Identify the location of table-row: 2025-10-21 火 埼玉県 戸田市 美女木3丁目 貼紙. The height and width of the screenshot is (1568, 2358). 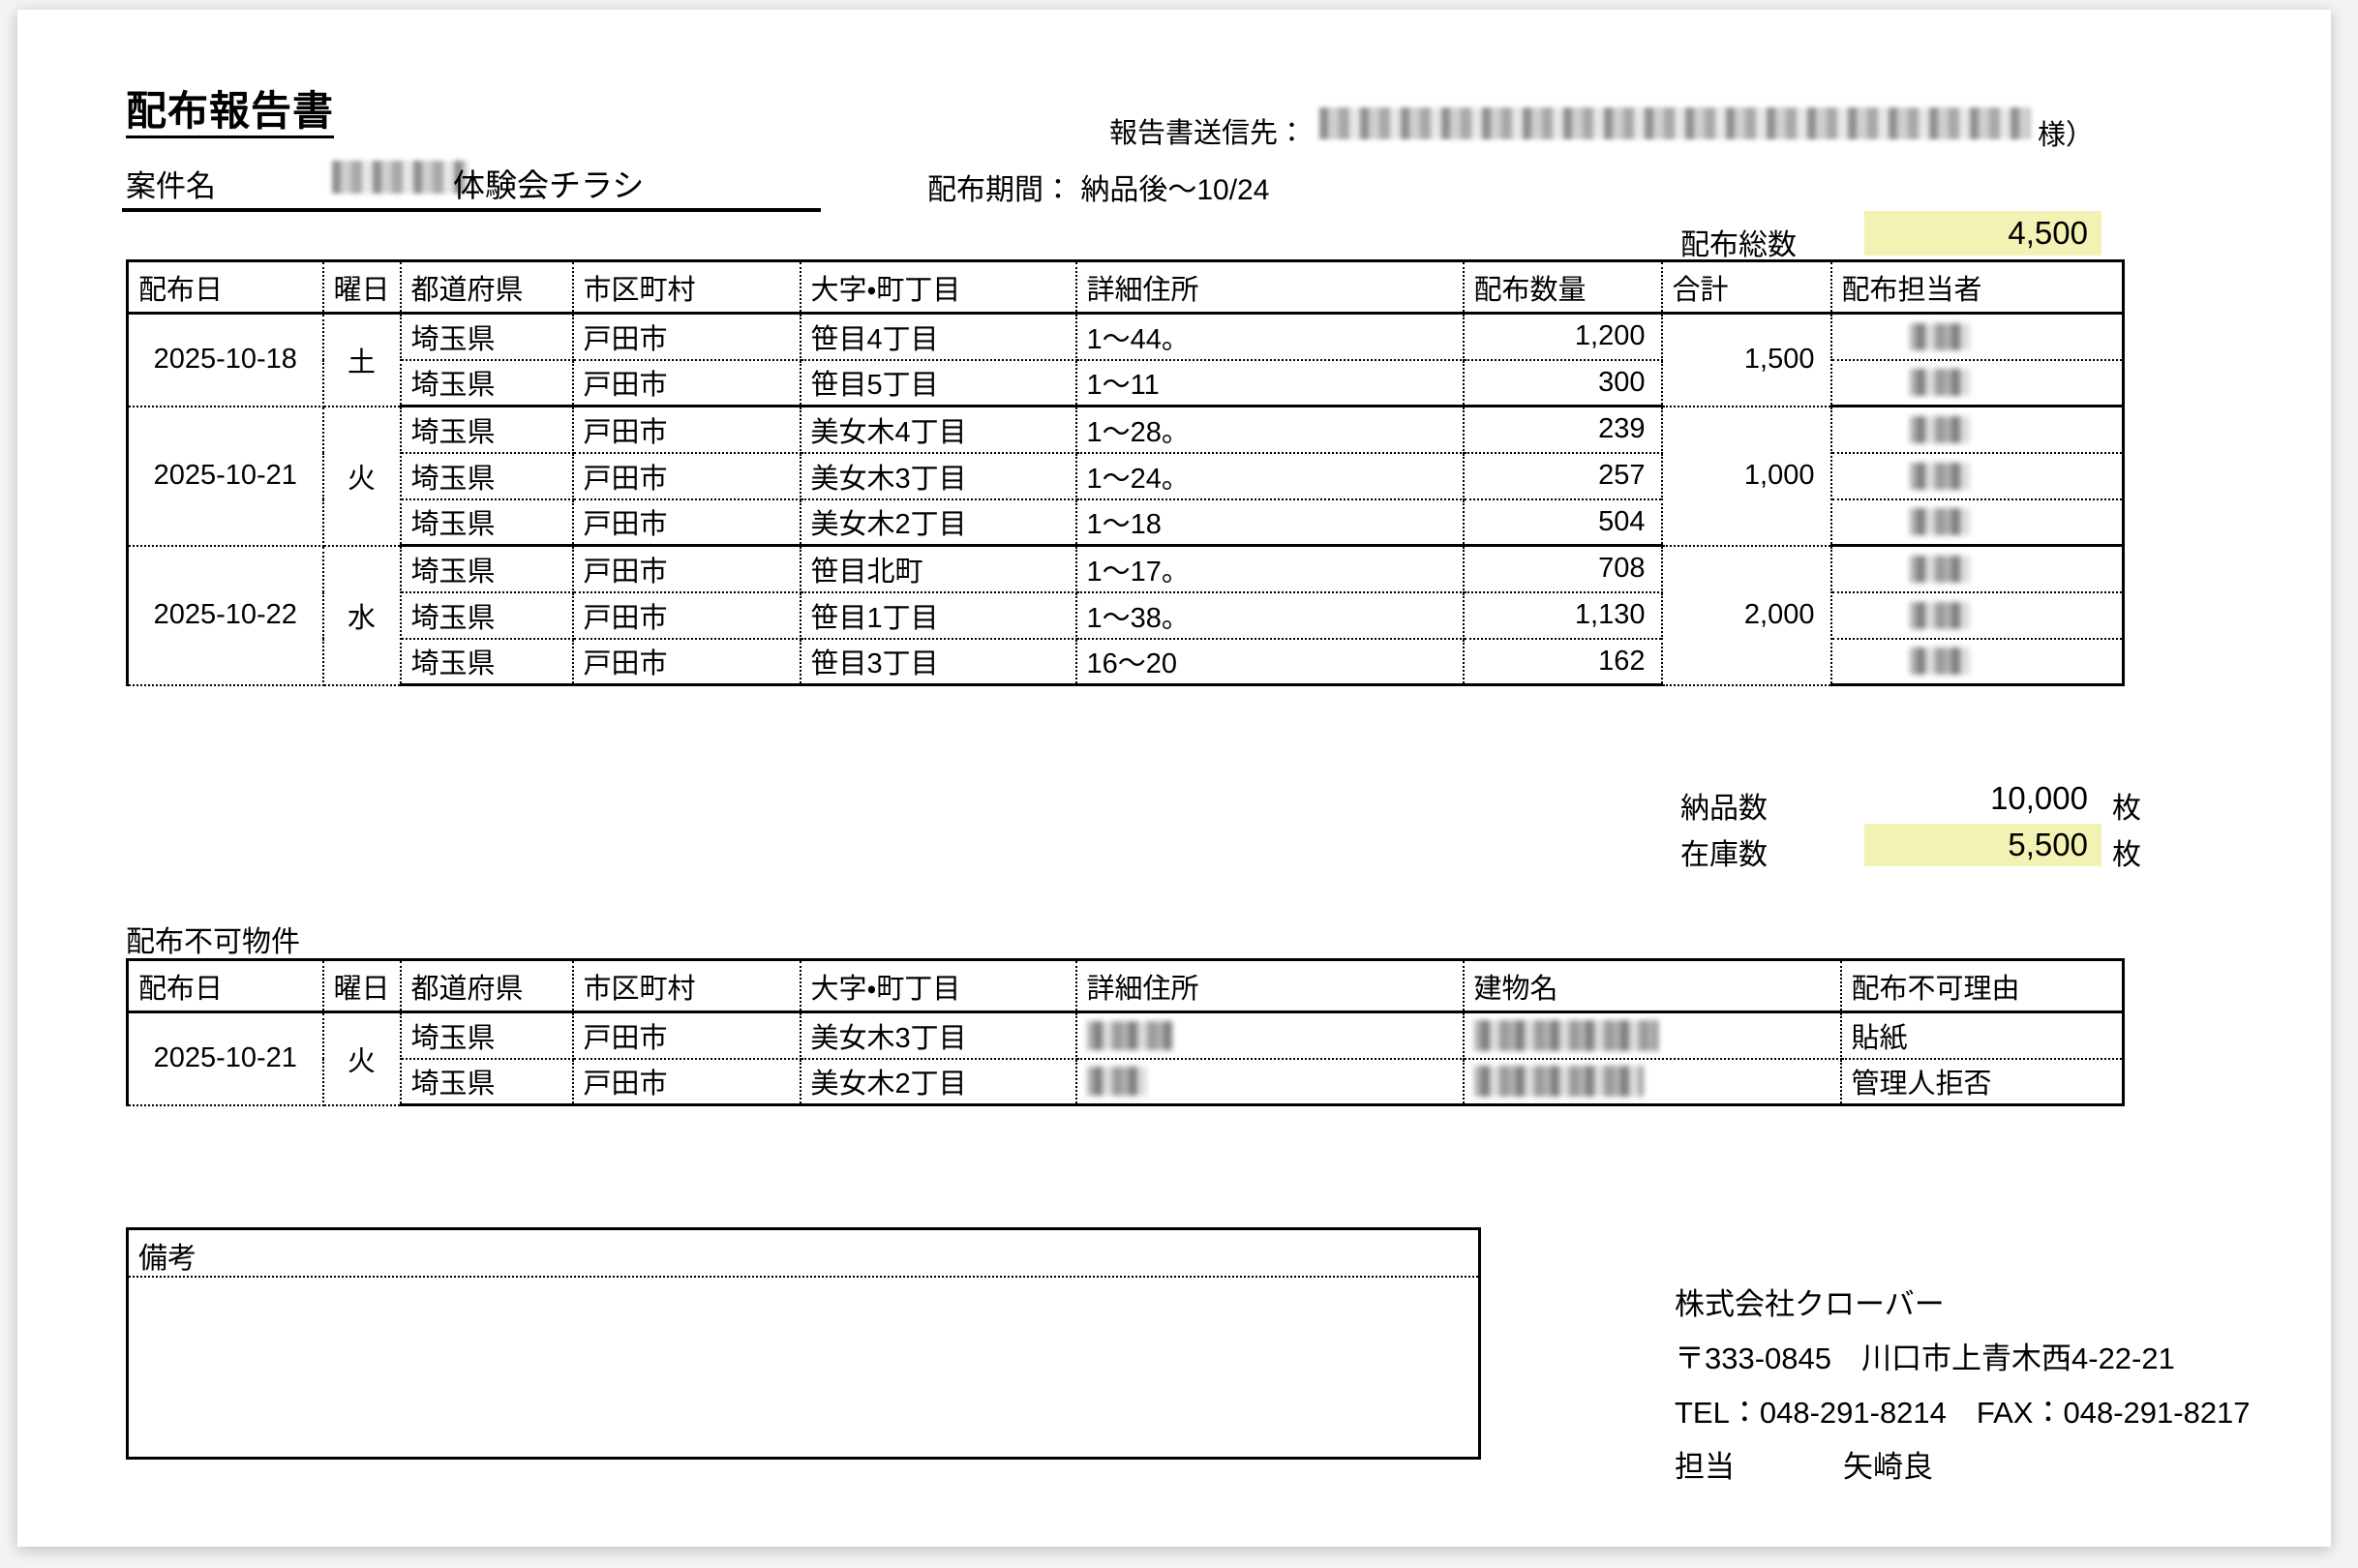
(1125, 1058).